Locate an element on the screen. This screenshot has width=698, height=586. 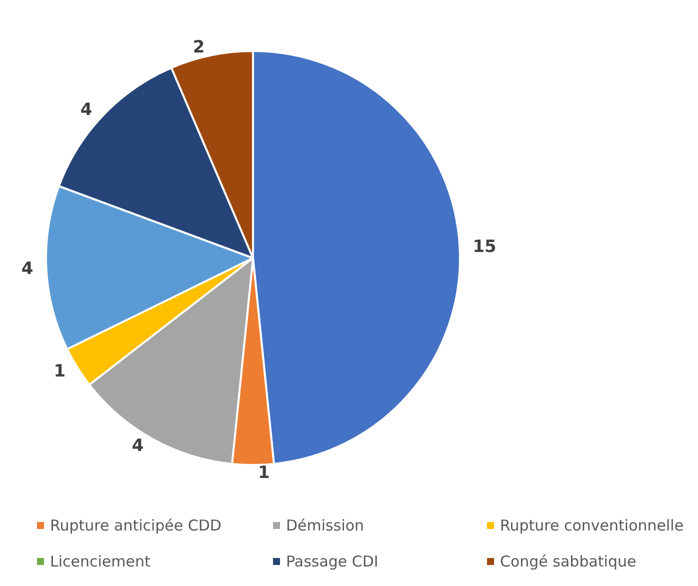
legend-label: Passage CDI is located at coordinates (332, 561).